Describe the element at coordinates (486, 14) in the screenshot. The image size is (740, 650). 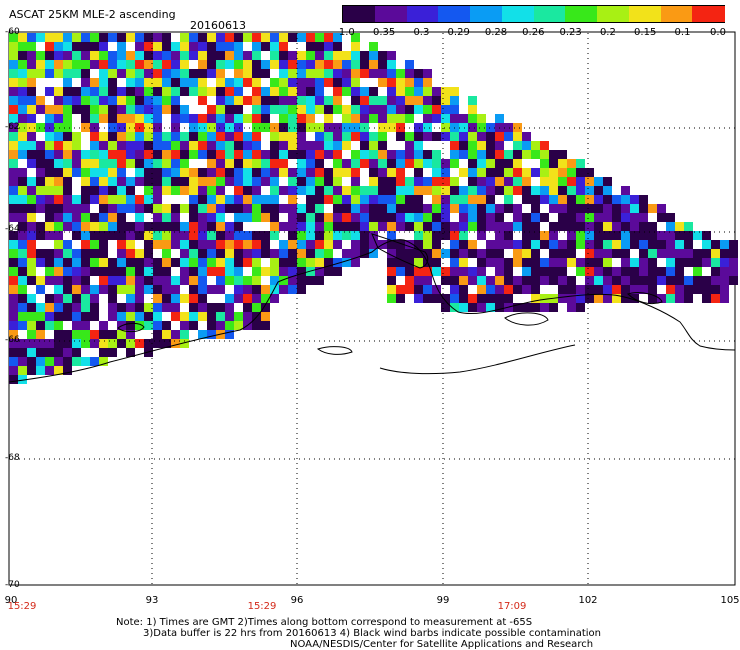
I see `colorbar-swatch` at that location.